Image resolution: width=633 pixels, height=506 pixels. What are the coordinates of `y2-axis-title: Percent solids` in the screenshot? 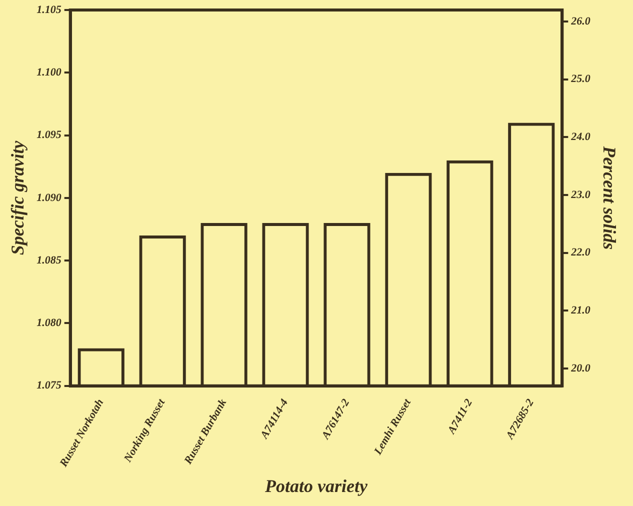 It's located at (610, 197).